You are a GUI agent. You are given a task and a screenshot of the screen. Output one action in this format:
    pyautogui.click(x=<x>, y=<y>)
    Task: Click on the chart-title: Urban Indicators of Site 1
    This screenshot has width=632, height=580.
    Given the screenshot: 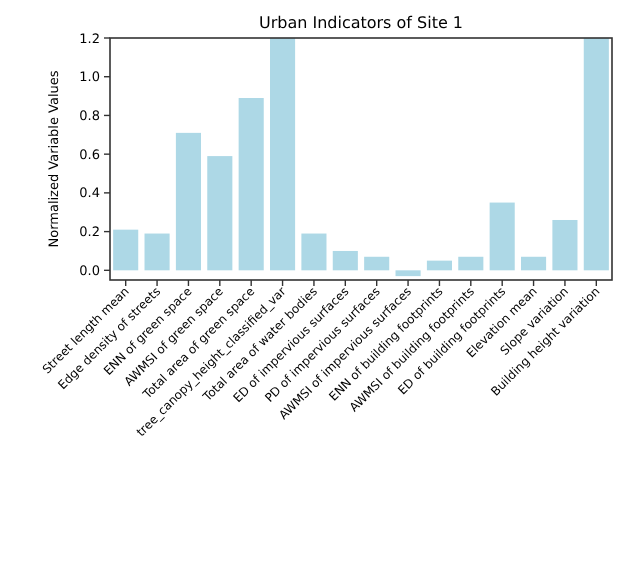 What is the action you would take?
    pyautogui.click(x=361, y=23)
    